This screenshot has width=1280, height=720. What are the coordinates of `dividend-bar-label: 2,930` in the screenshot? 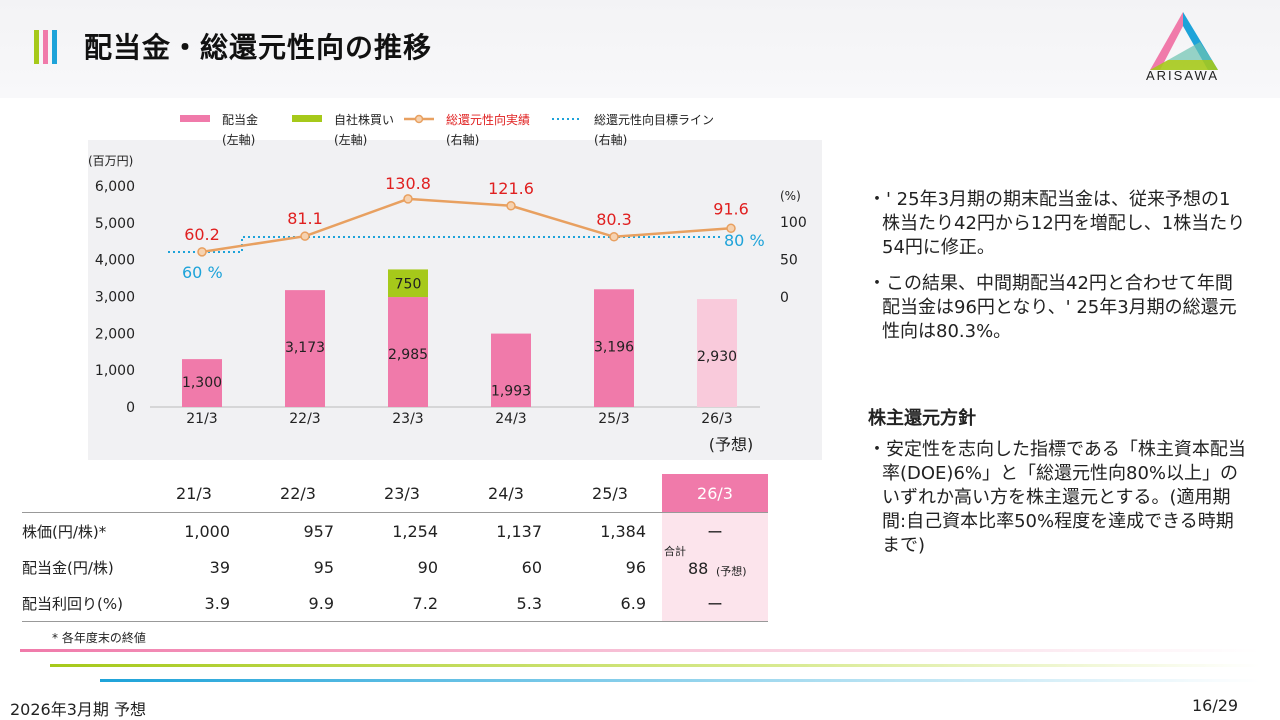 It's located at (717, 357).